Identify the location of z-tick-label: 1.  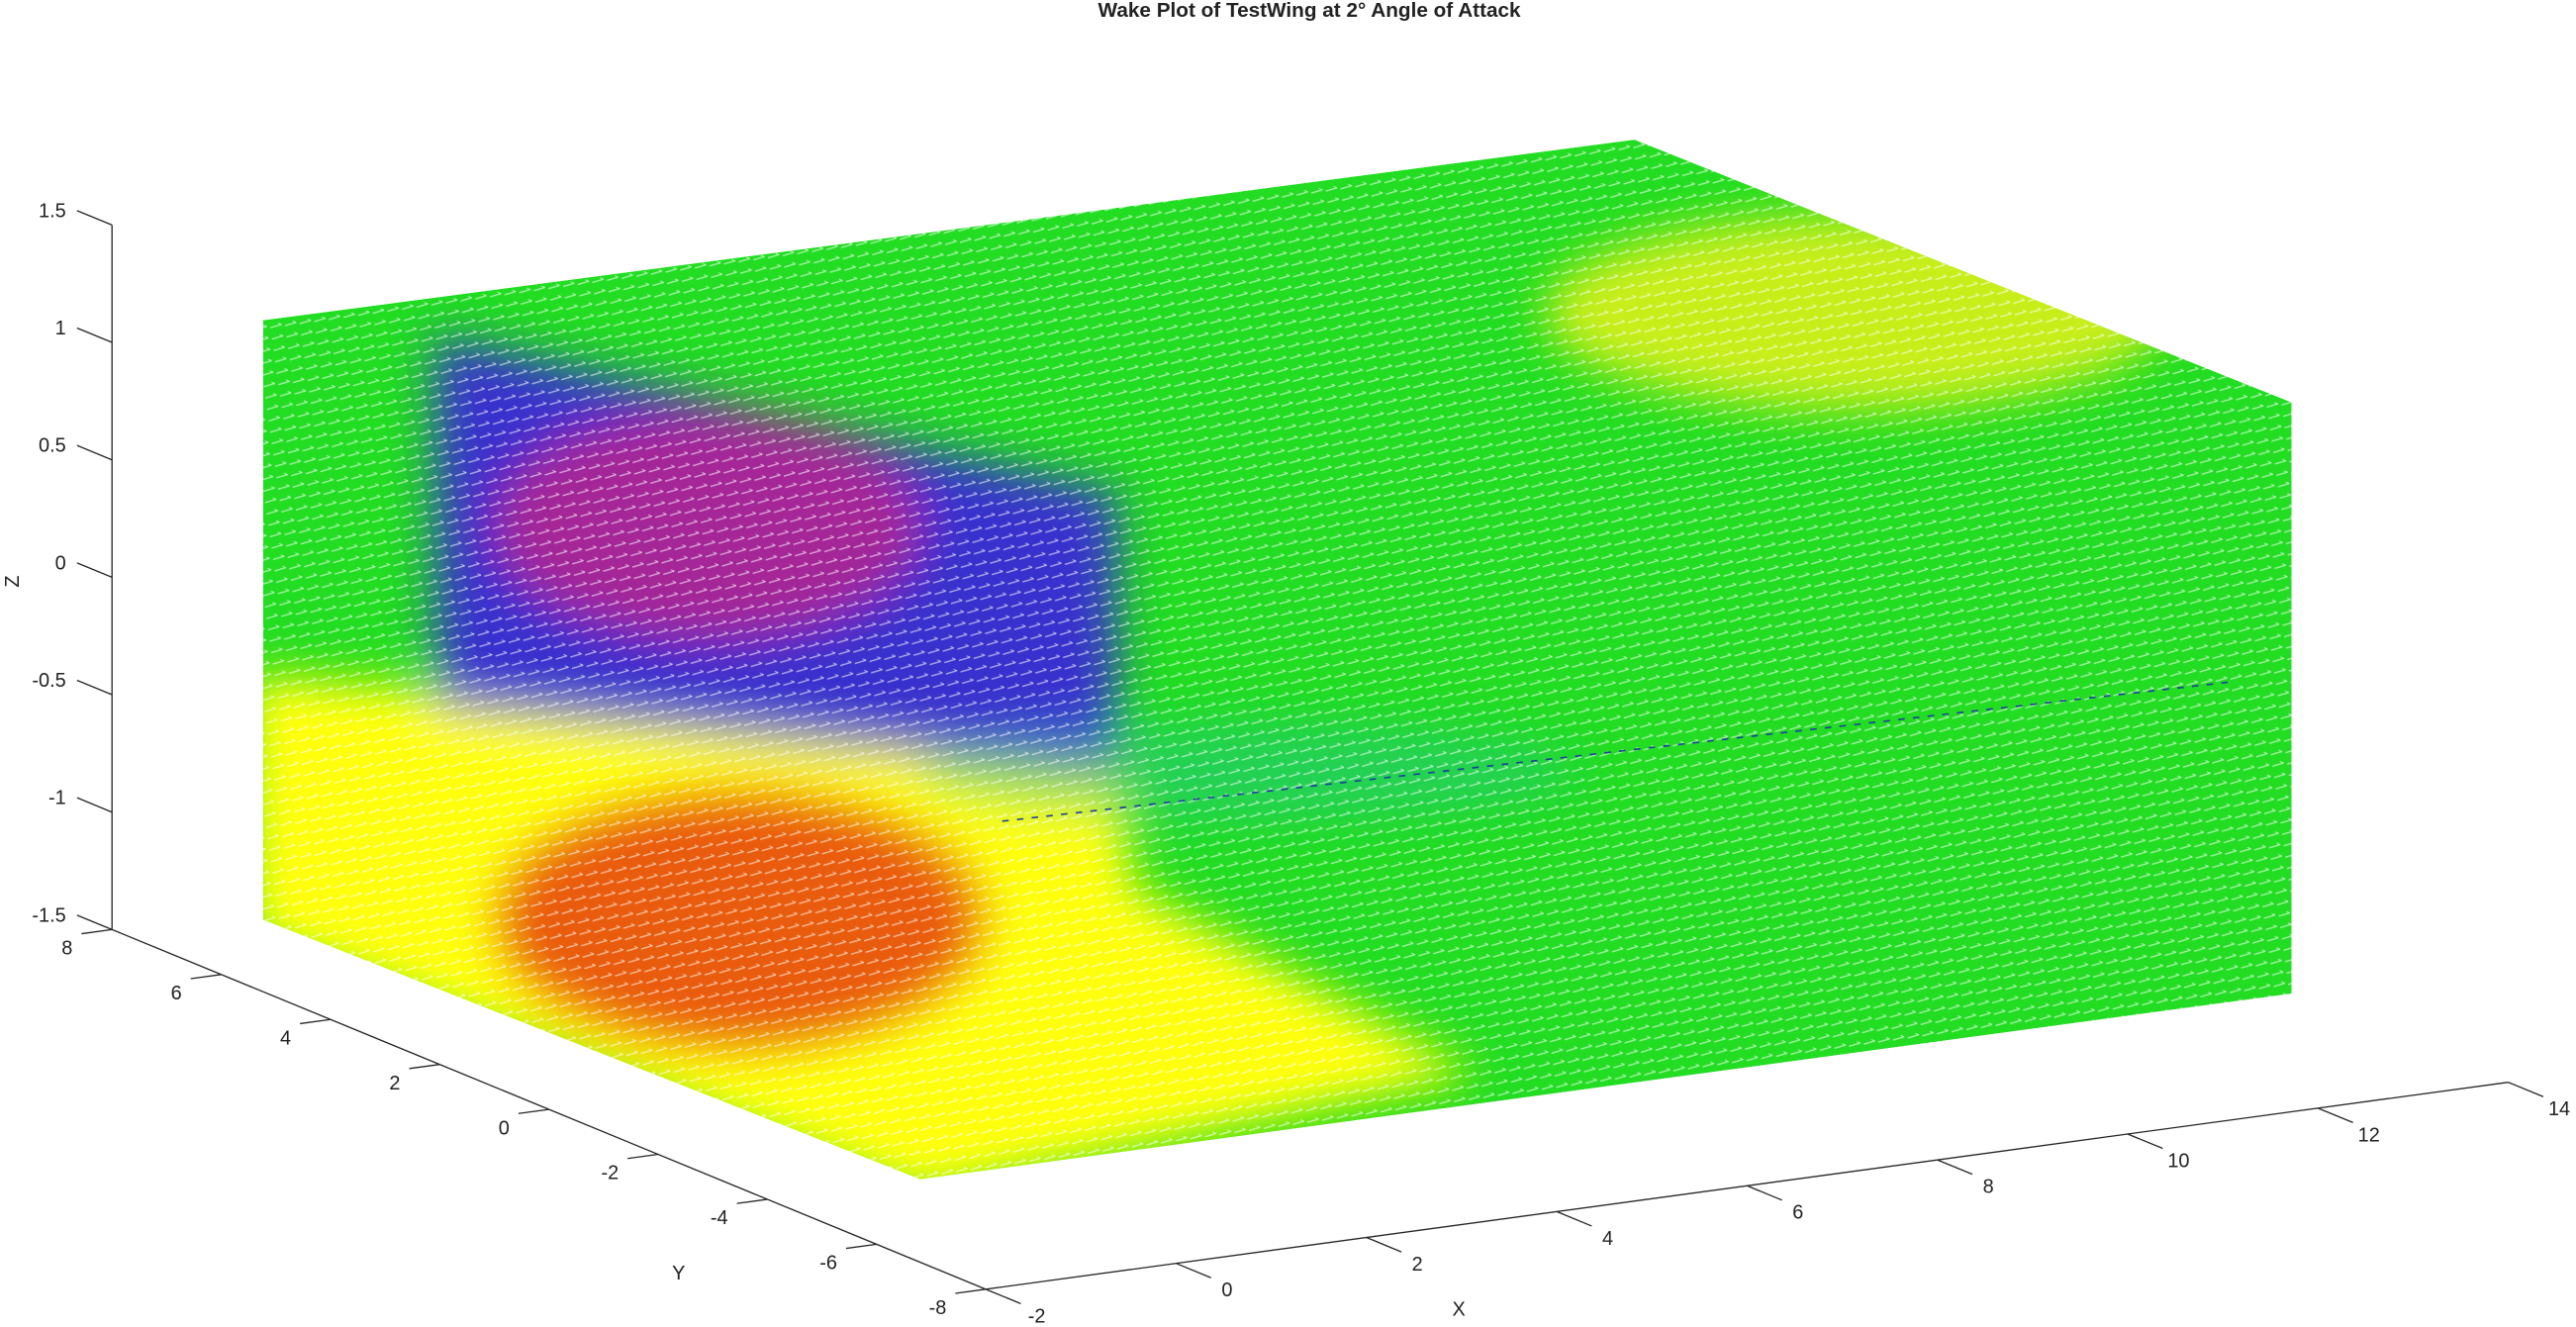
(60, 329).